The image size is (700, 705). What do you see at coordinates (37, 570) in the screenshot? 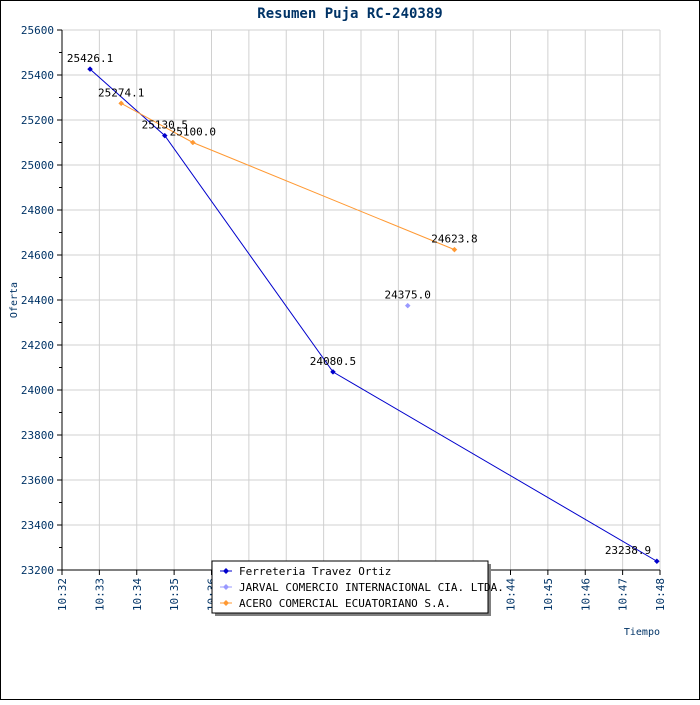
I see `y-tick-label: 23200` at bounding box center [37, 570].